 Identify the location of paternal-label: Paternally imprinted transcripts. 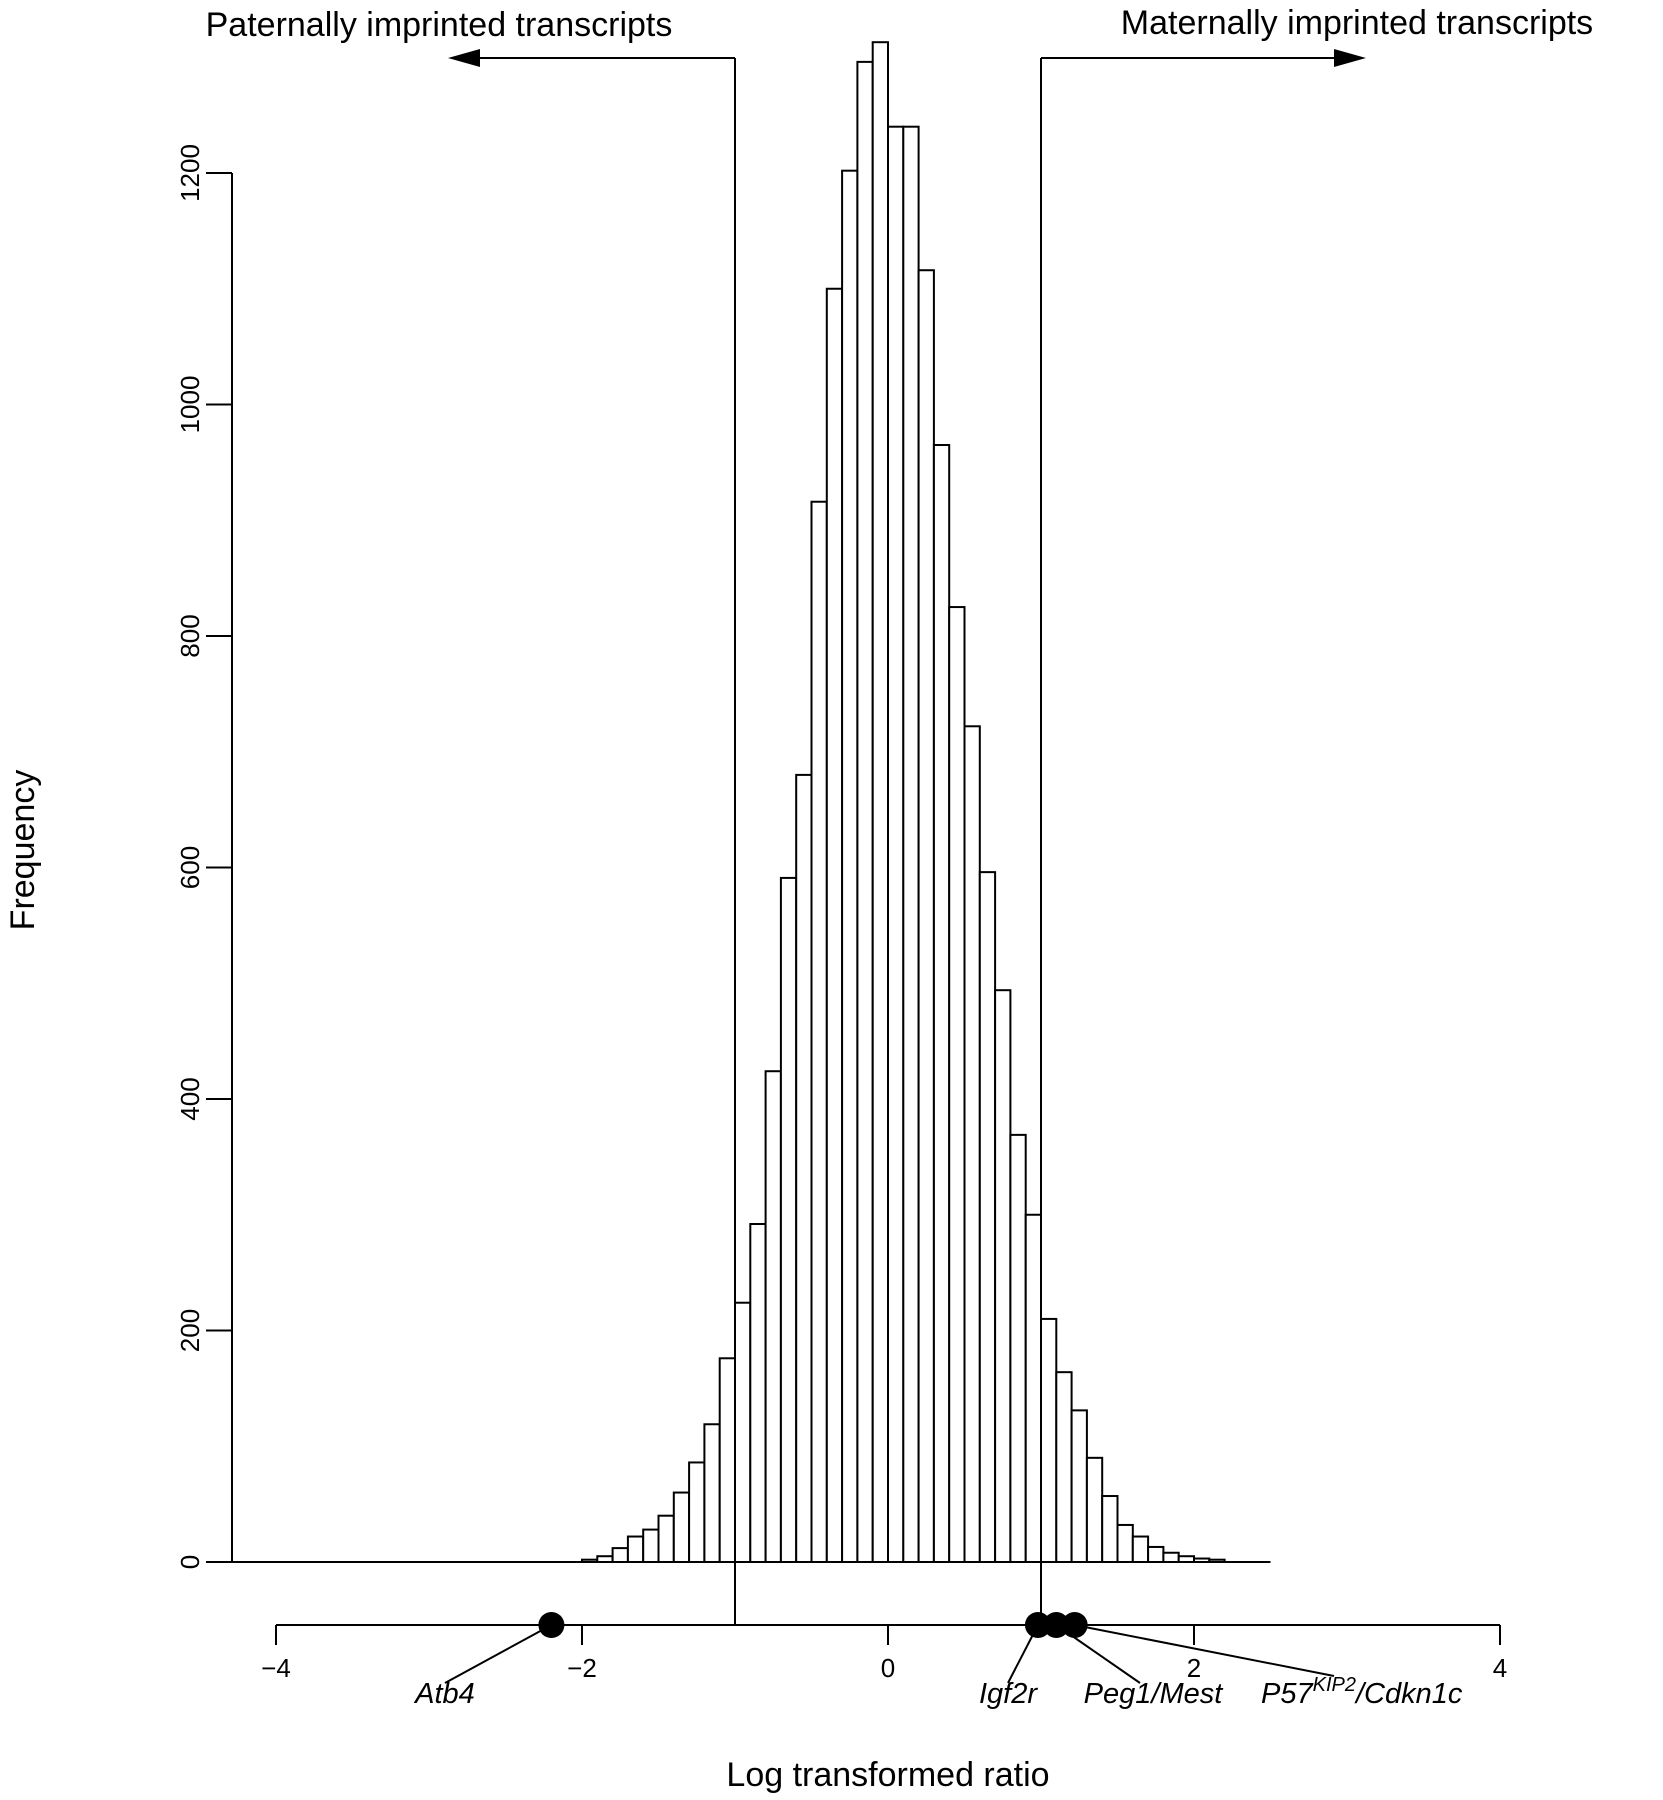
(439, 25).